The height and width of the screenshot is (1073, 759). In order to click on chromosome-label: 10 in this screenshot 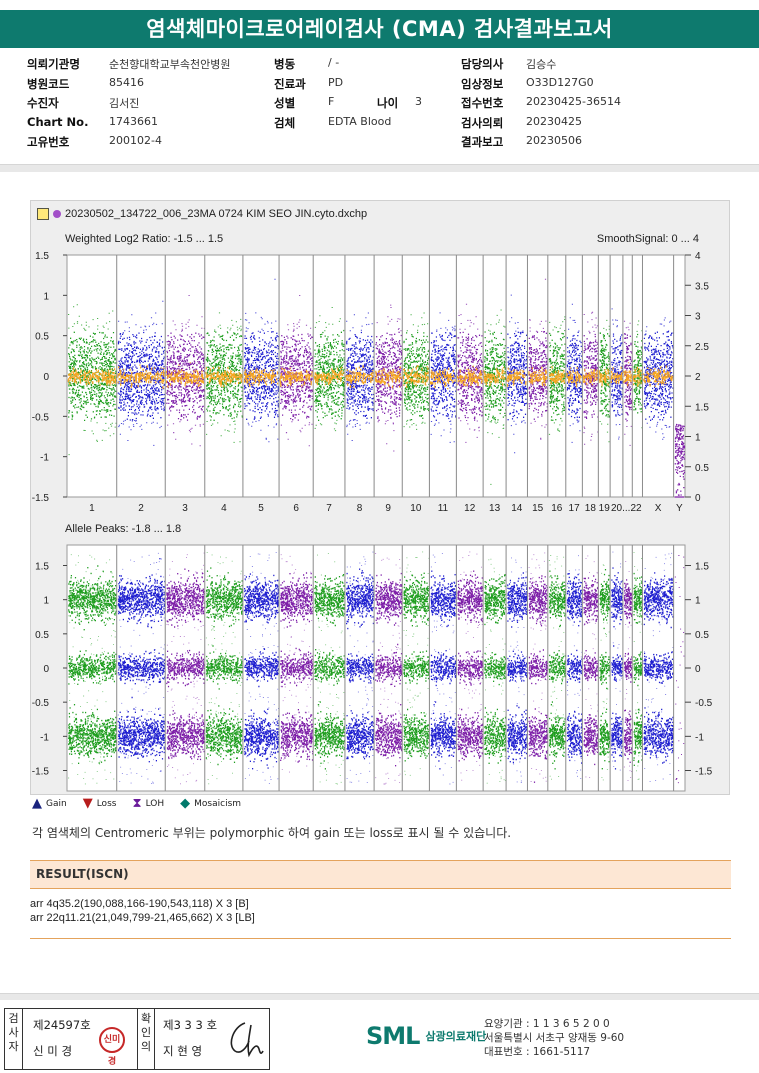, I will do `click(416, 508)`.